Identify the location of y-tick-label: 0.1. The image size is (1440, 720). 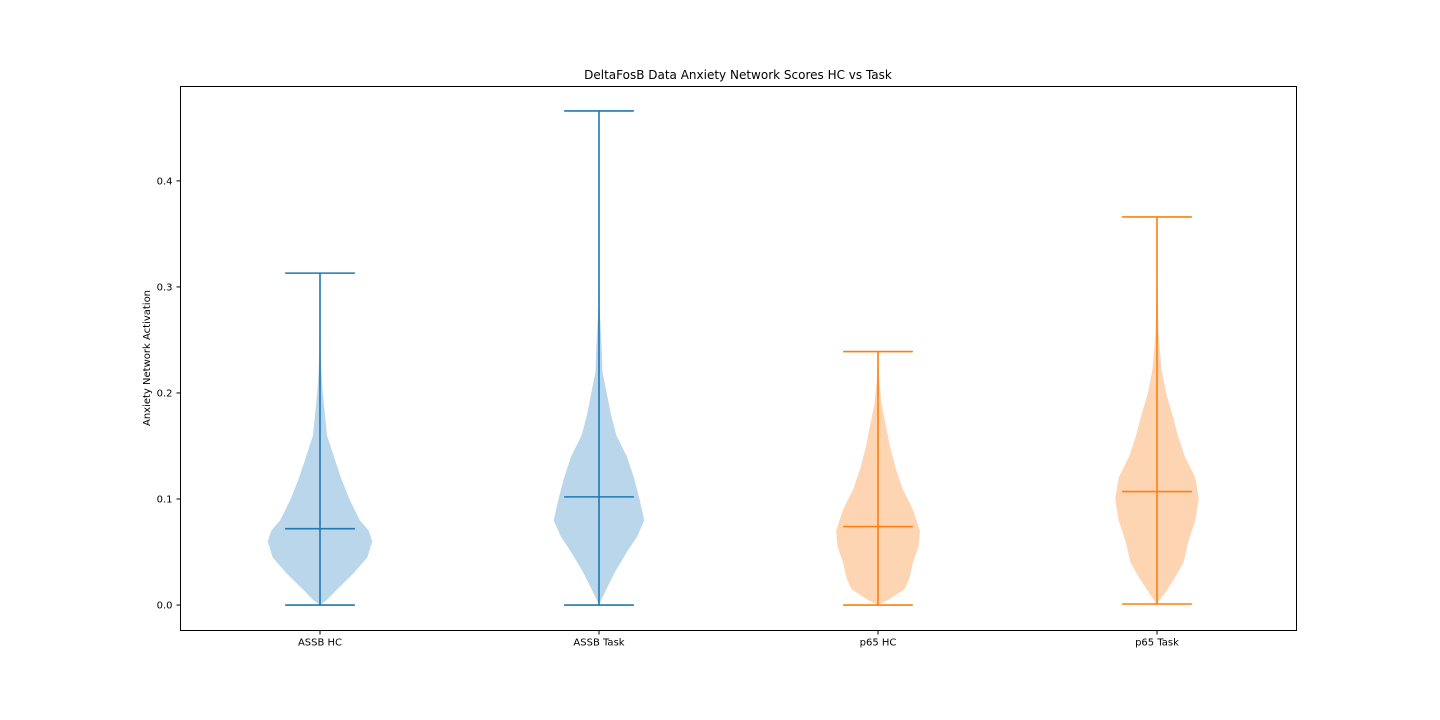
(165, 500).